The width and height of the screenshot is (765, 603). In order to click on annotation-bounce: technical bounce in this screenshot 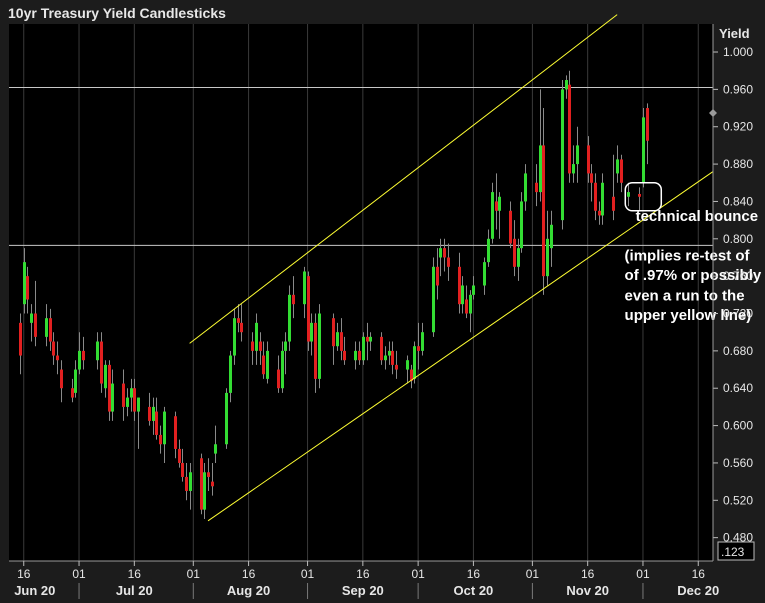, I will do `click(697, 216)`.